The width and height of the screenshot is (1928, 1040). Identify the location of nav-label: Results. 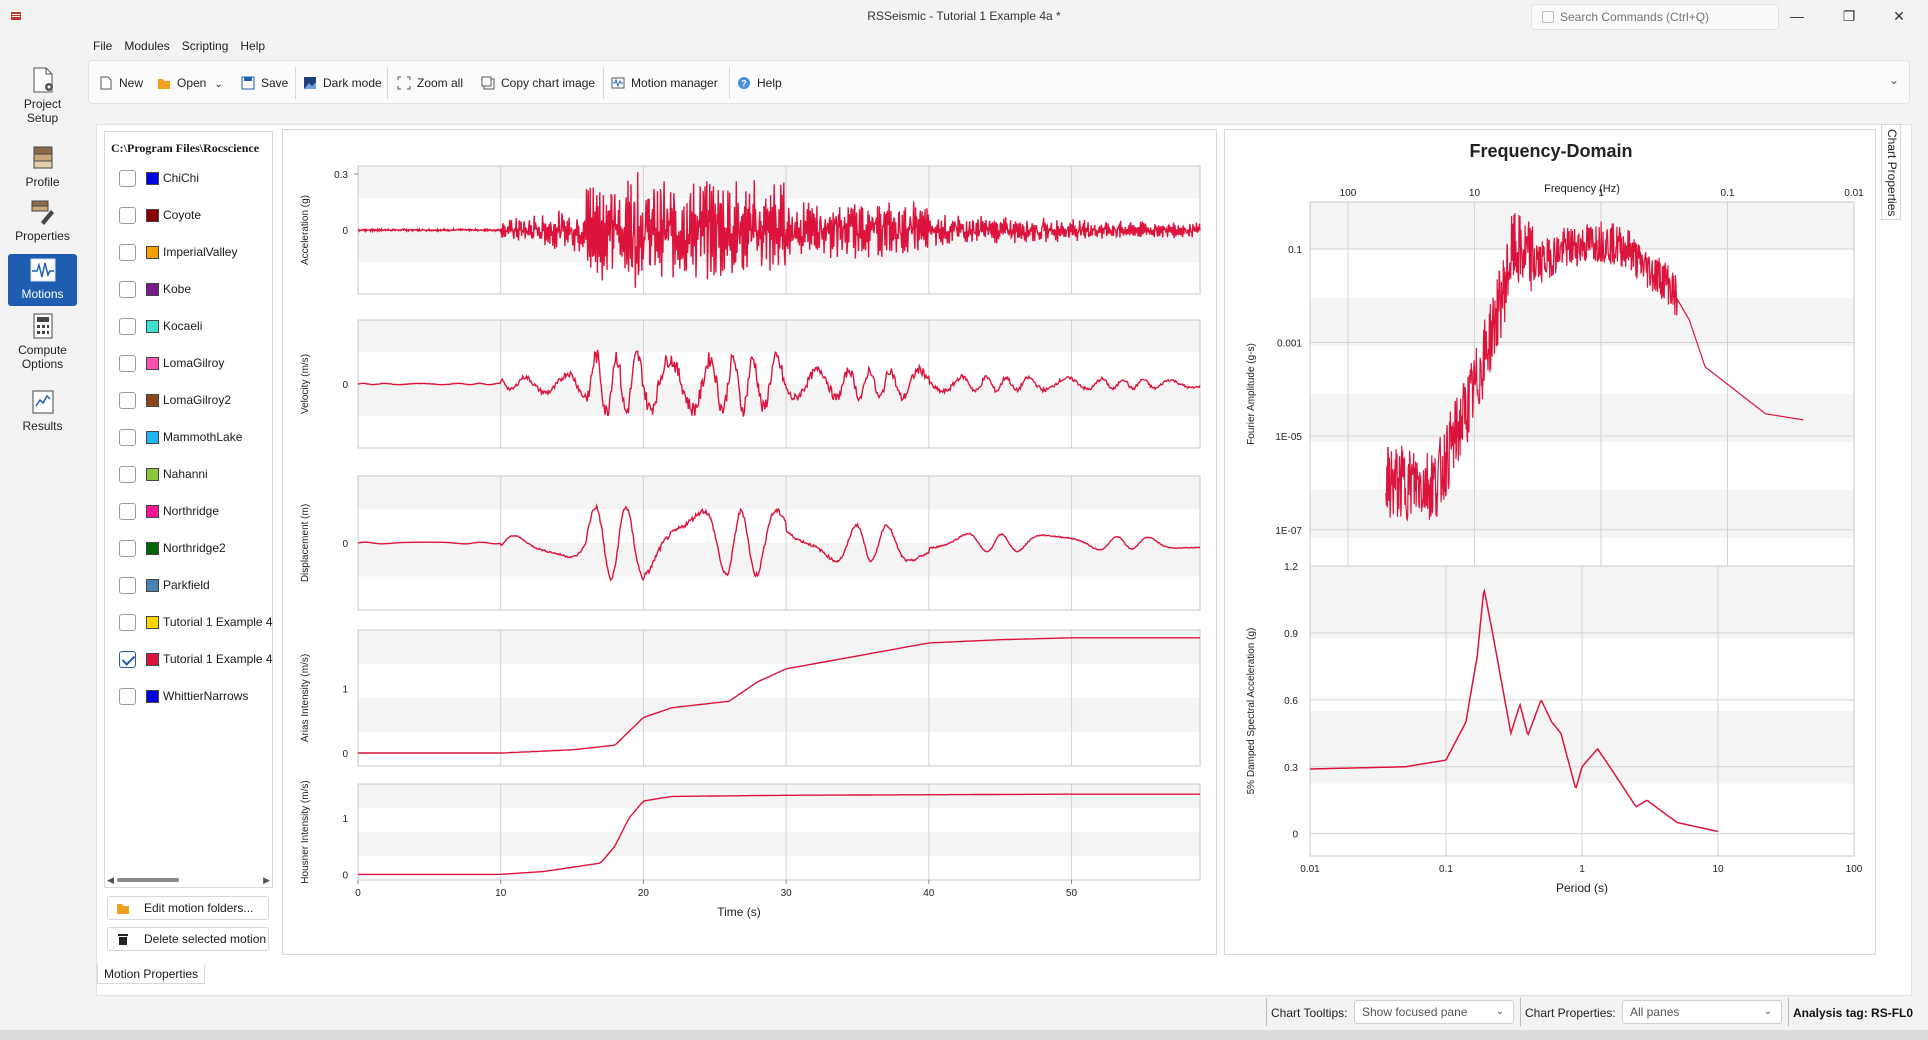
(42, 426).